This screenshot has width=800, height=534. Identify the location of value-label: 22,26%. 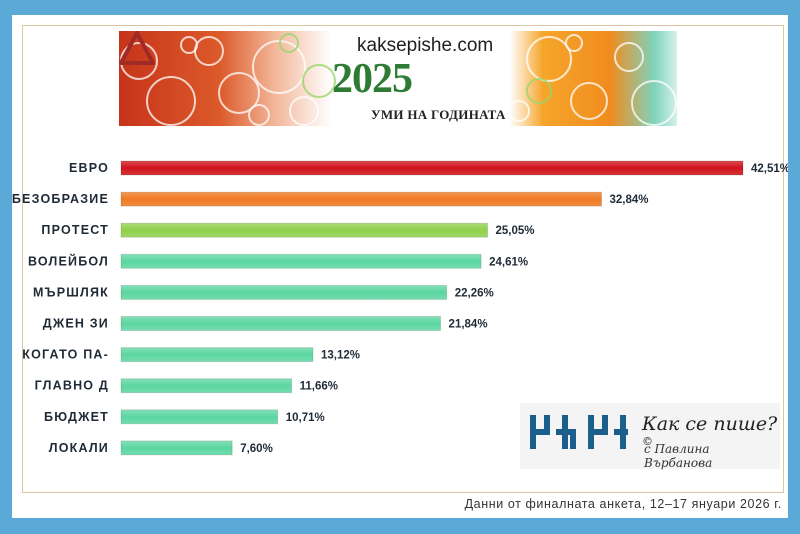
(474, 293).